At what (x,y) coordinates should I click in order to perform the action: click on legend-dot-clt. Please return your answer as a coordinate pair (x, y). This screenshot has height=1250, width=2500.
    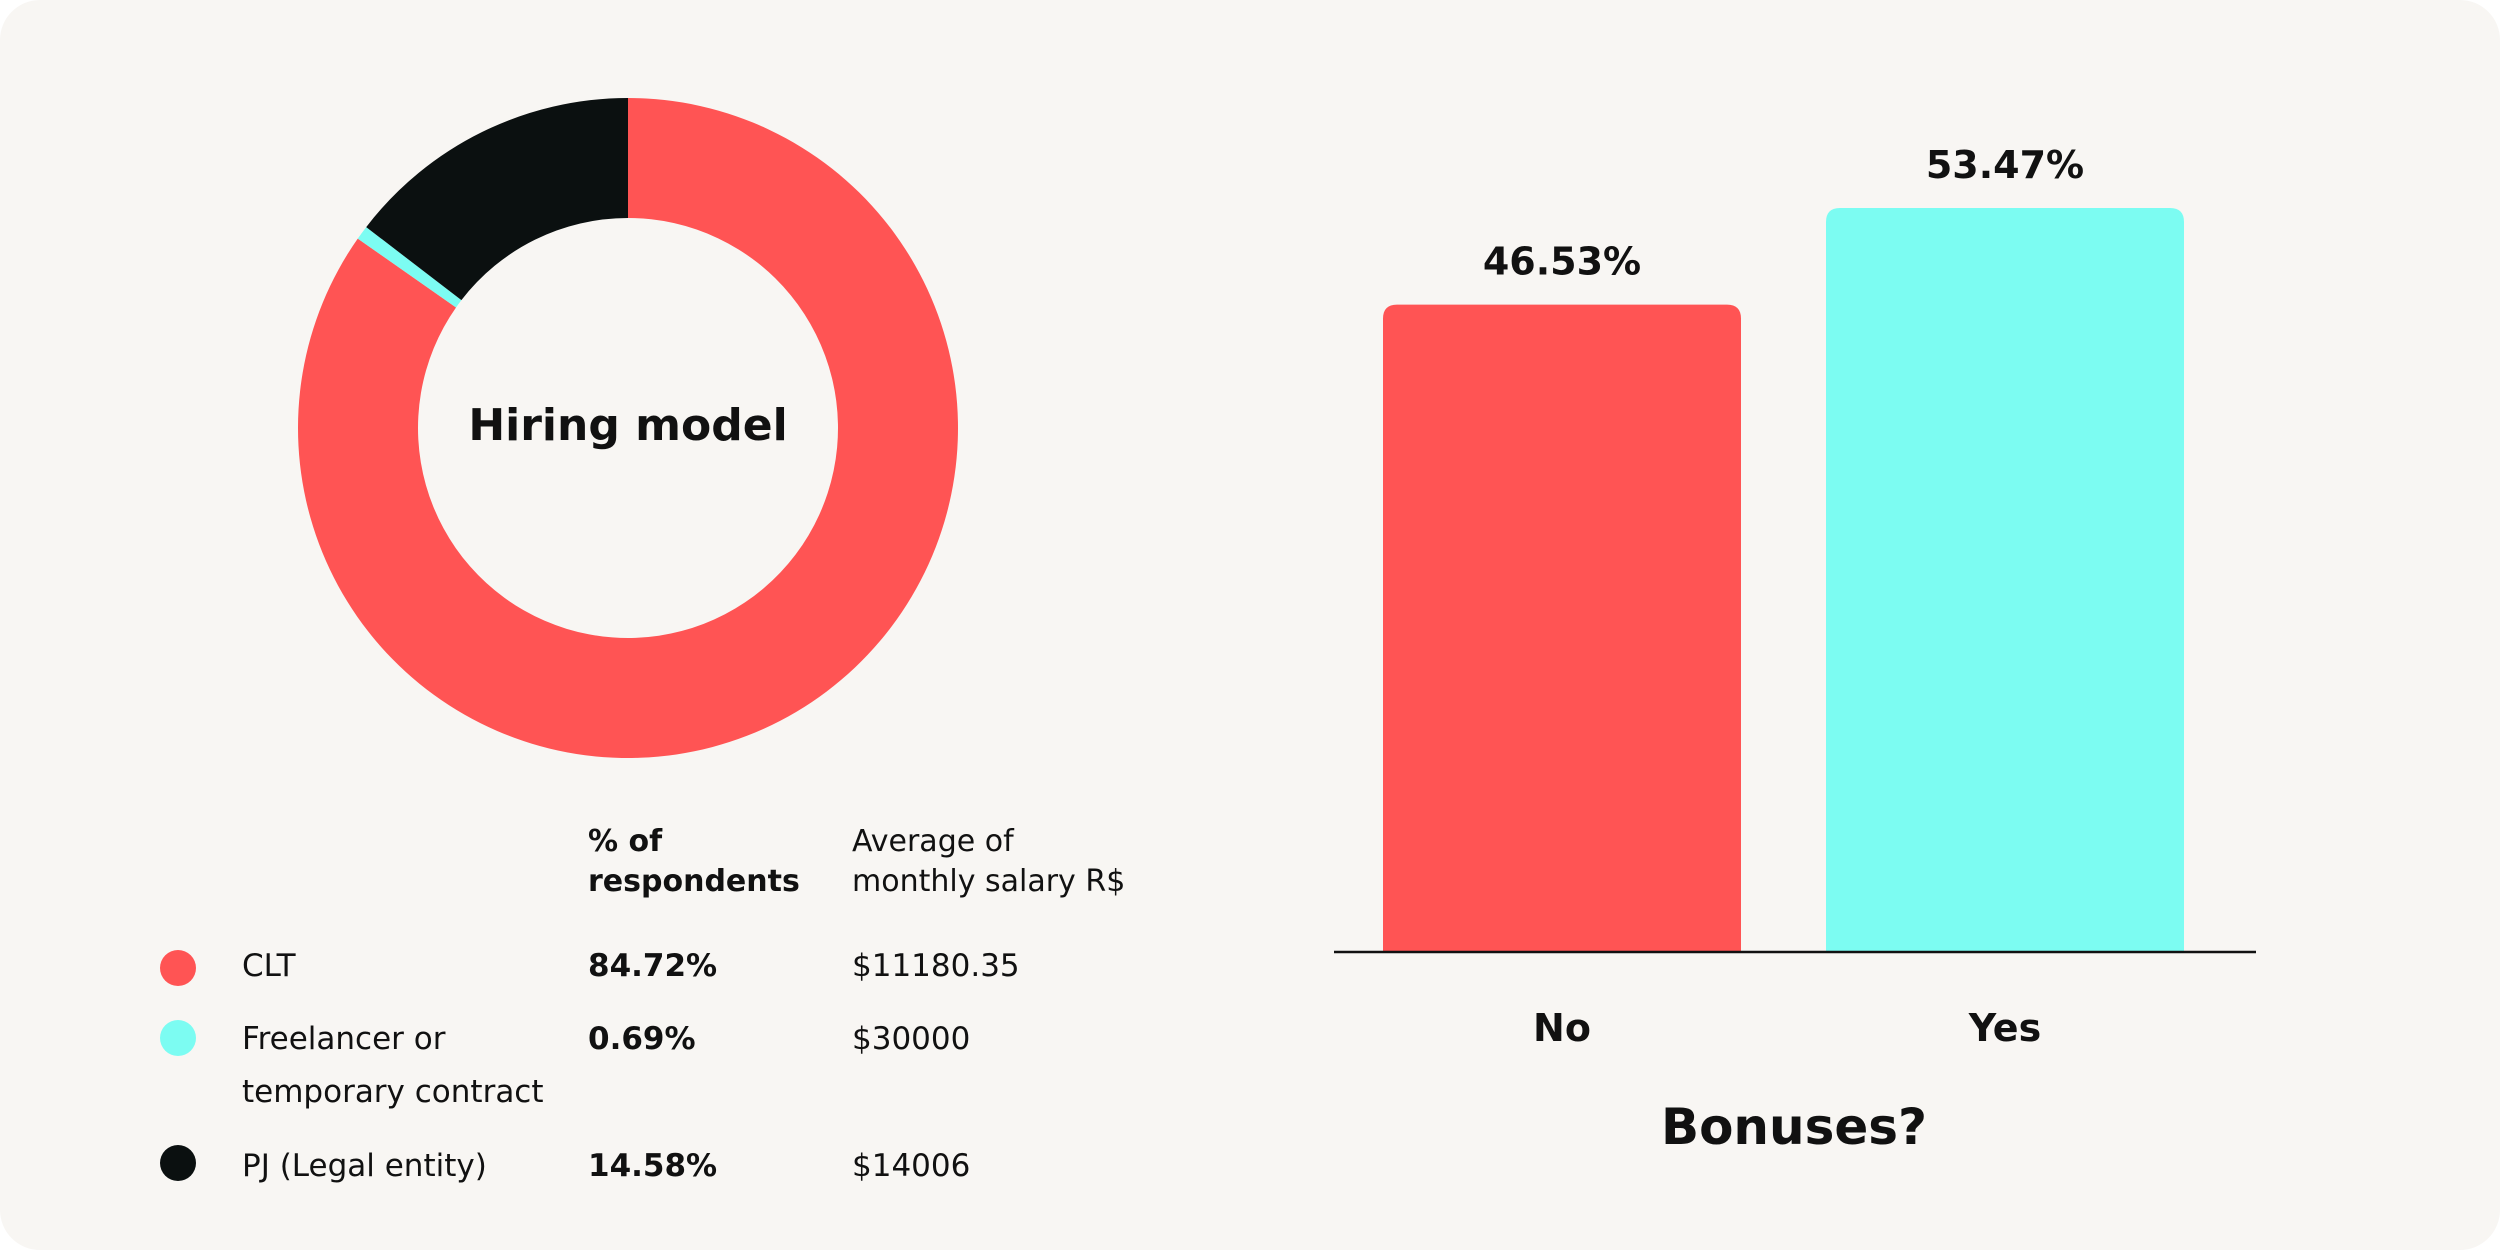
    Looking at the image, I should click on (178, 968).